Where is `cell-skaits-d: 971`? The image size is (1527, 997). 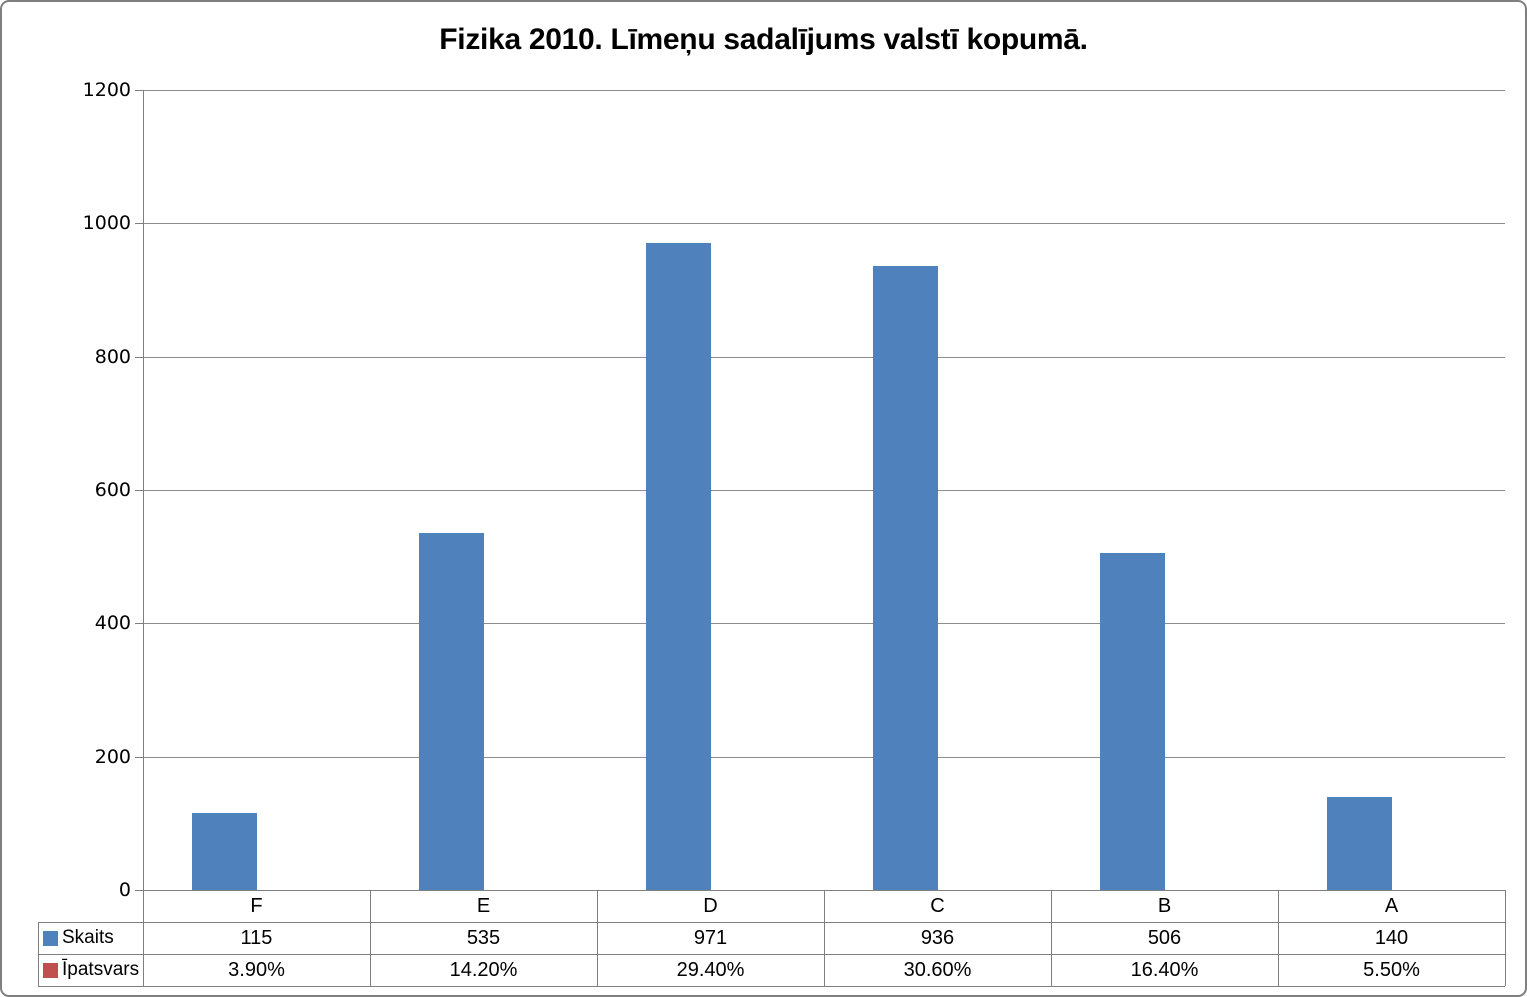 cell-skaits-d: 971 is located at coordinates (710, 938).